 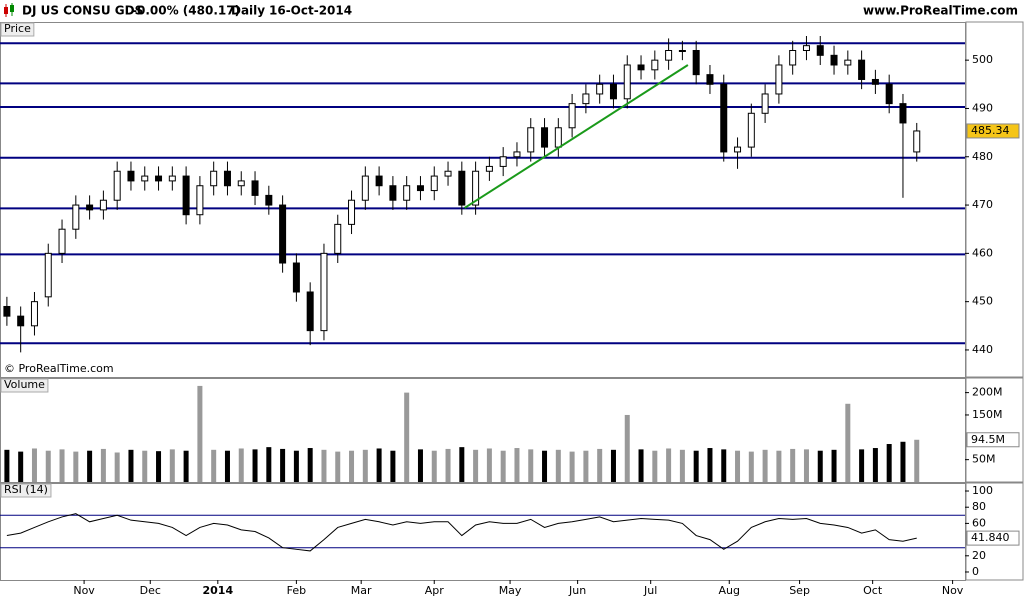 What do you see at coordinates (577, 590) in the screenshot?
I see `x-tick-label: Jun` at bounding box center [577, 590].